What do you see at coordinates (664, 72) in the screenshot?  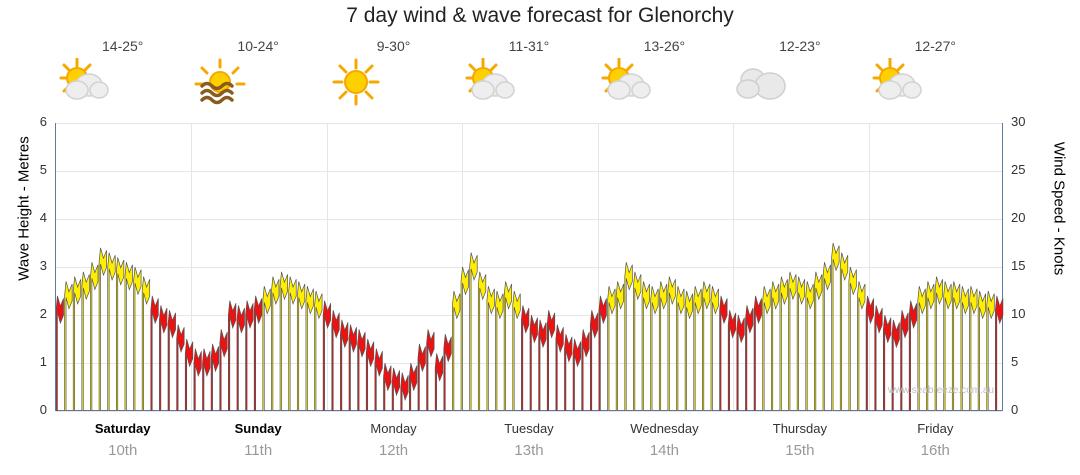 I see `forecast-day-wednesday: 13-26°` at bounding box center [664, 72].